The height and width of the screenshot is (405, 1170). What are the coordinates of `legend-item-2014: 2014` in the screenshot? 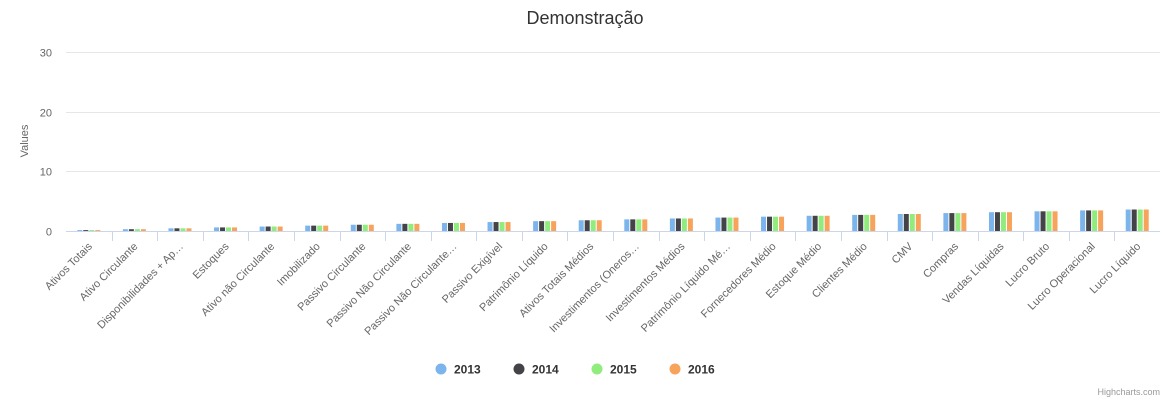 It's located at (536, 370).